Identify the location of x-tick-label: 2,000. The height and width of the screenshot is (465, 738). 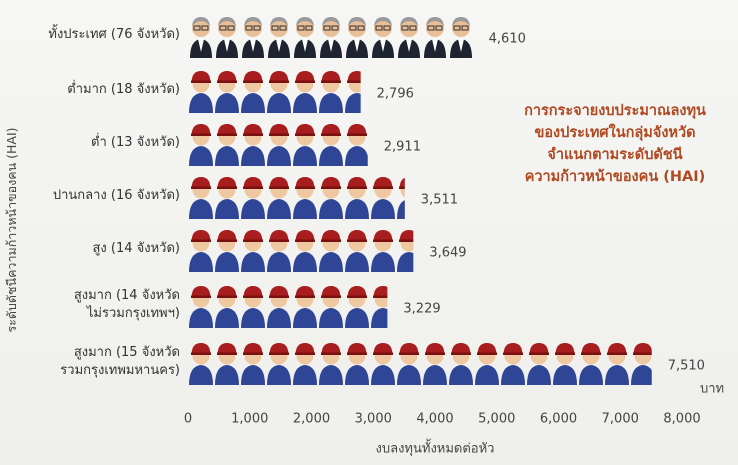
(311, 419).